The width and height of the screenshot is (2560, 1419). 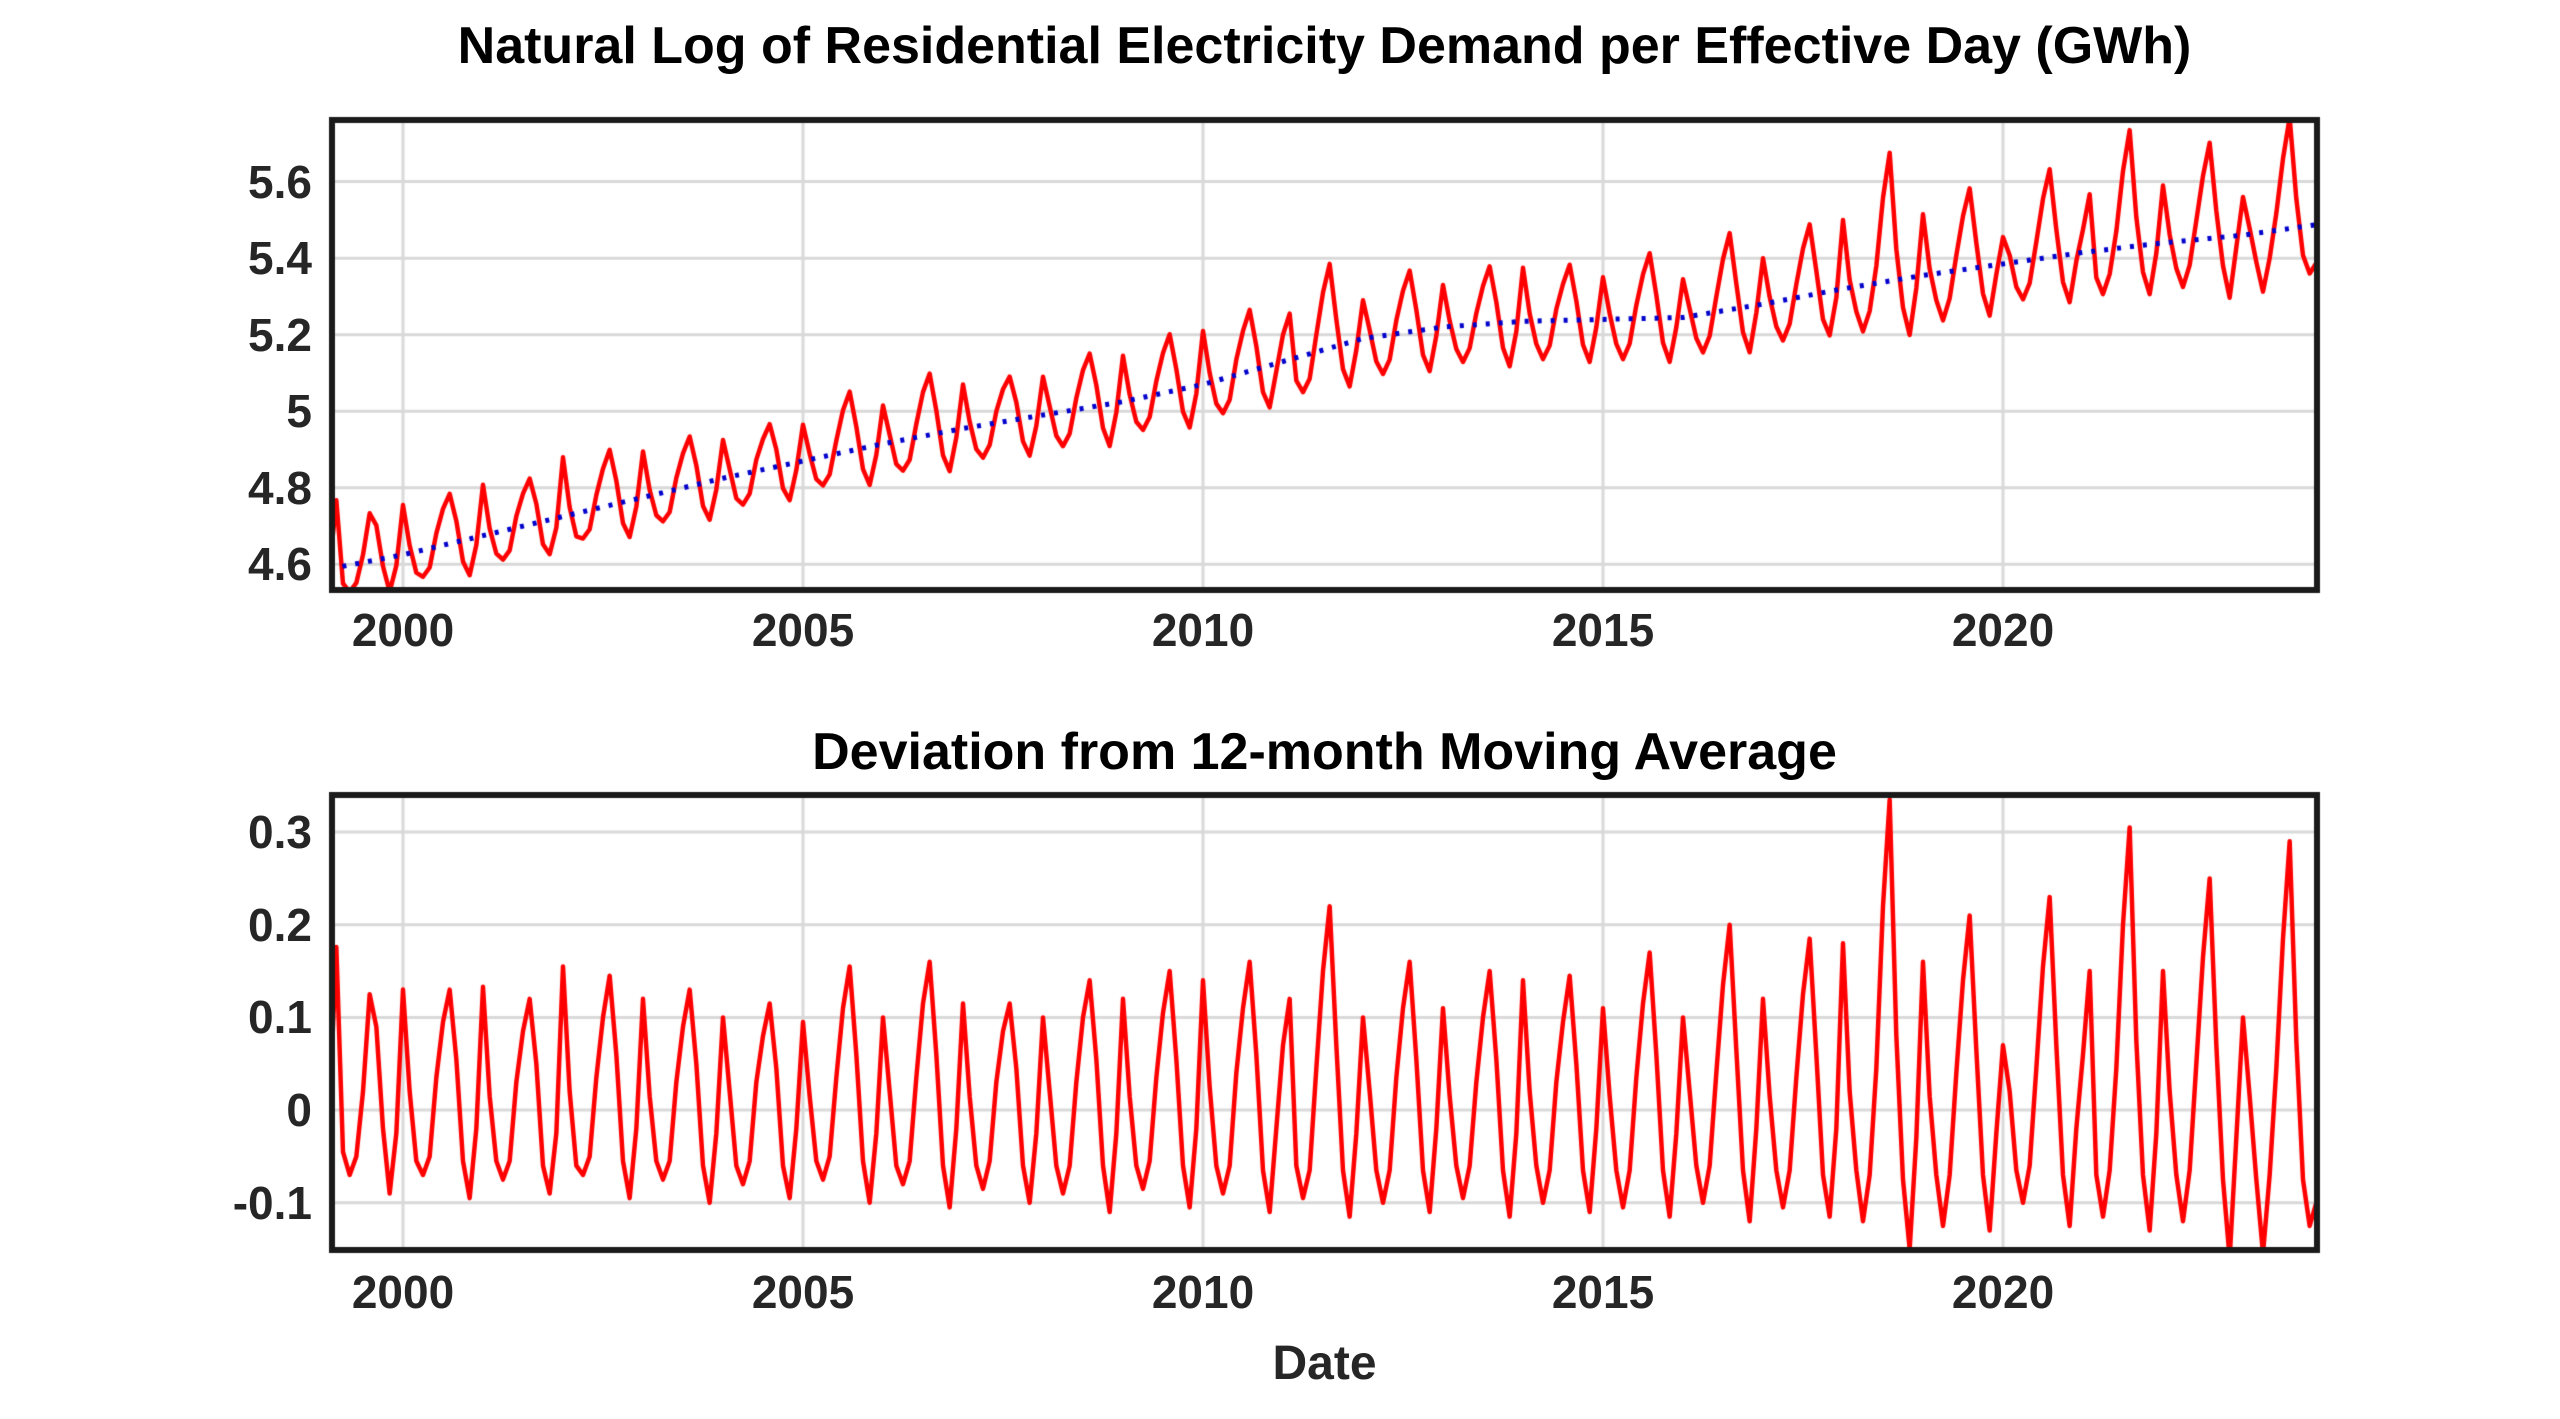 What do you see at coordinates (280, 181) in the screenshot?
I see `y-tick-label: 5.6` at bounding box center [280, 181].